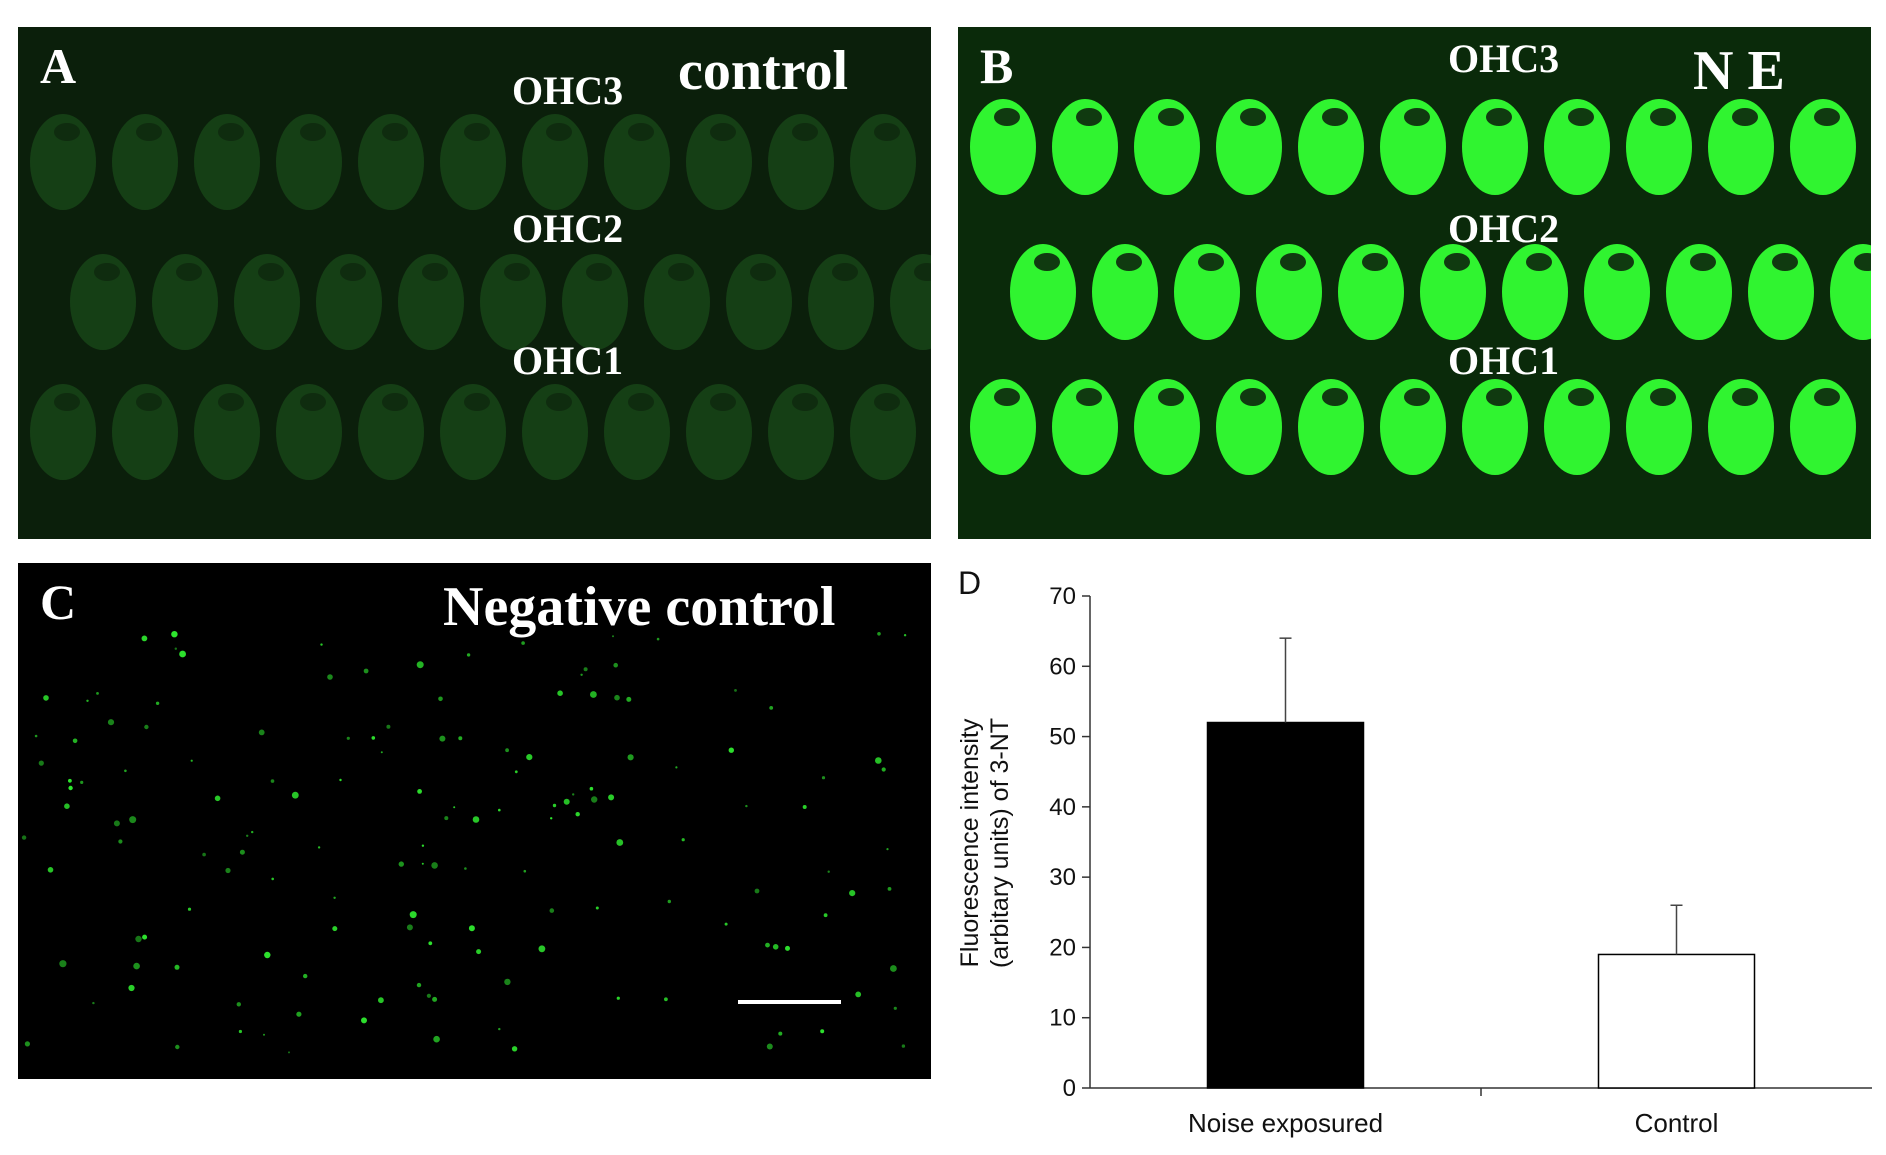 Image resolution: width=1886 pixels, height=1155 pixels. What do you see at coordinates (1504, 58) in the screenshot?
I see `panel-b-row-ohc3: OHC3` at bounding box center [1504, 58].